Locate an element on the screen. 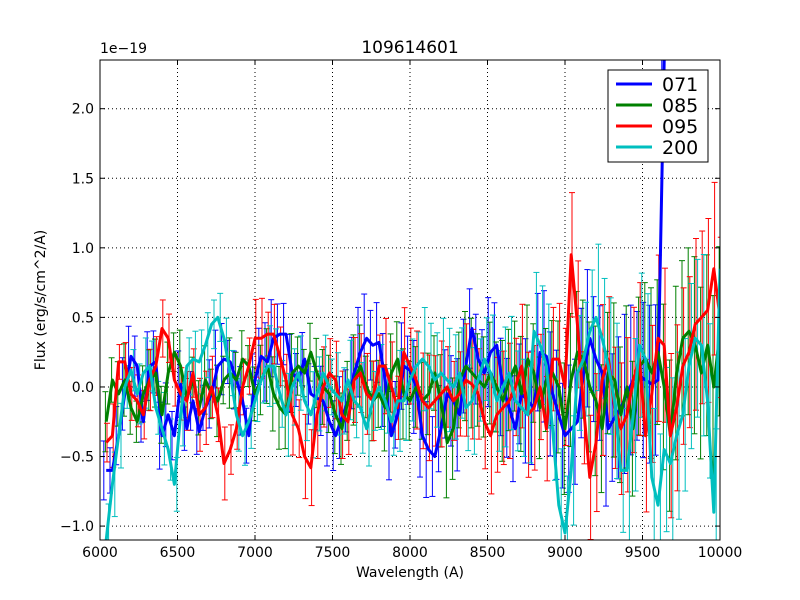 The height and width of the screenshot is (600, 800). y-axis-label: Flux (erg/s/cm^2/A) is located at coordinates (41, 300).